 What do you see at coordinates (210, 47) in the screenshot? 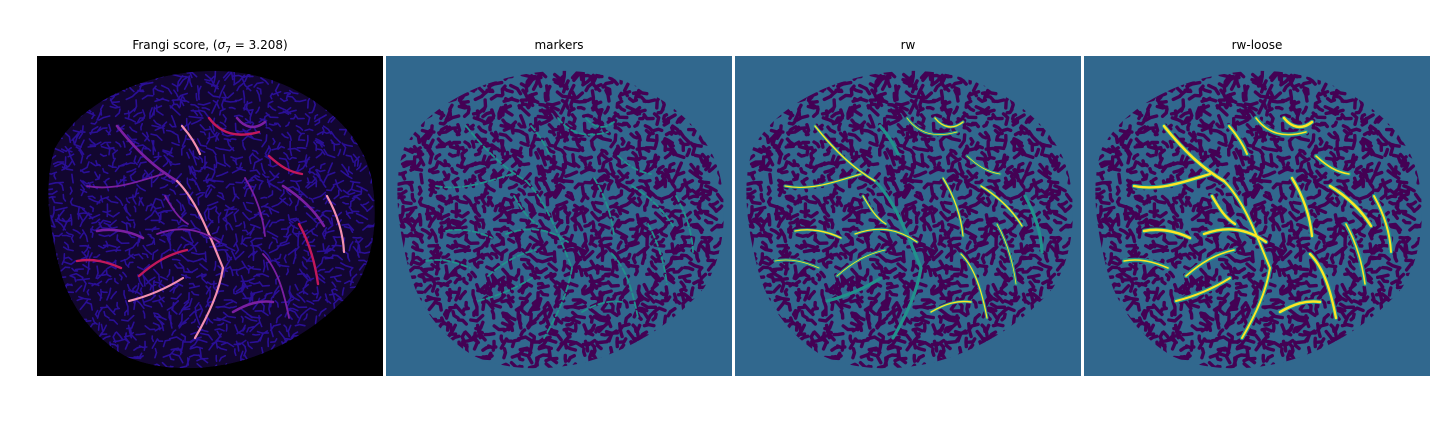
I see `frangi-title: Frangi score, (σ7 = 3.208)` at bounding box center [210, 47].